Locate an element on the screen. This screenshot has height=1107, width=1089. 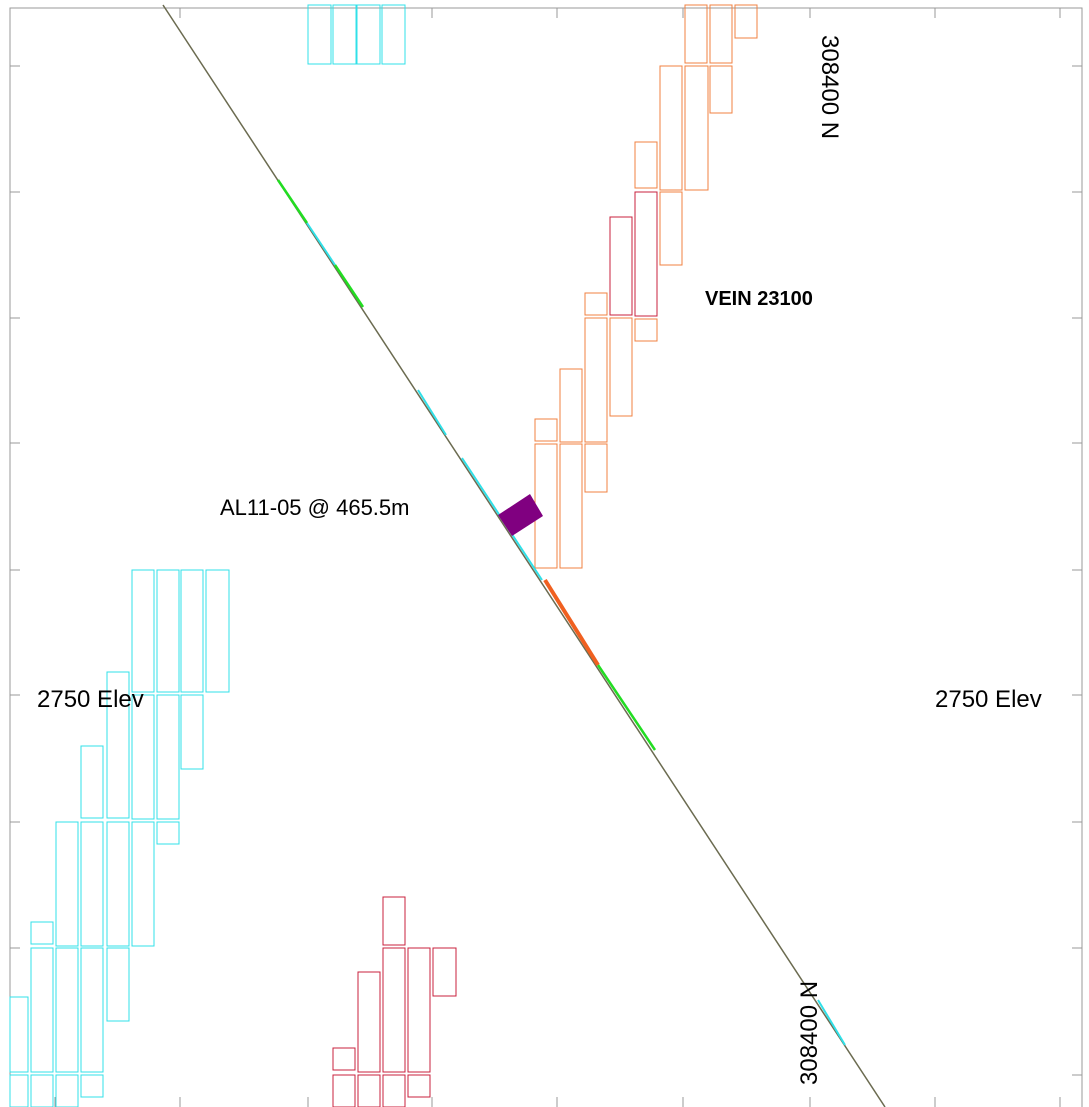
intercept-label: AL11-05 @ 465.5m is located at coordinates (314, 507).